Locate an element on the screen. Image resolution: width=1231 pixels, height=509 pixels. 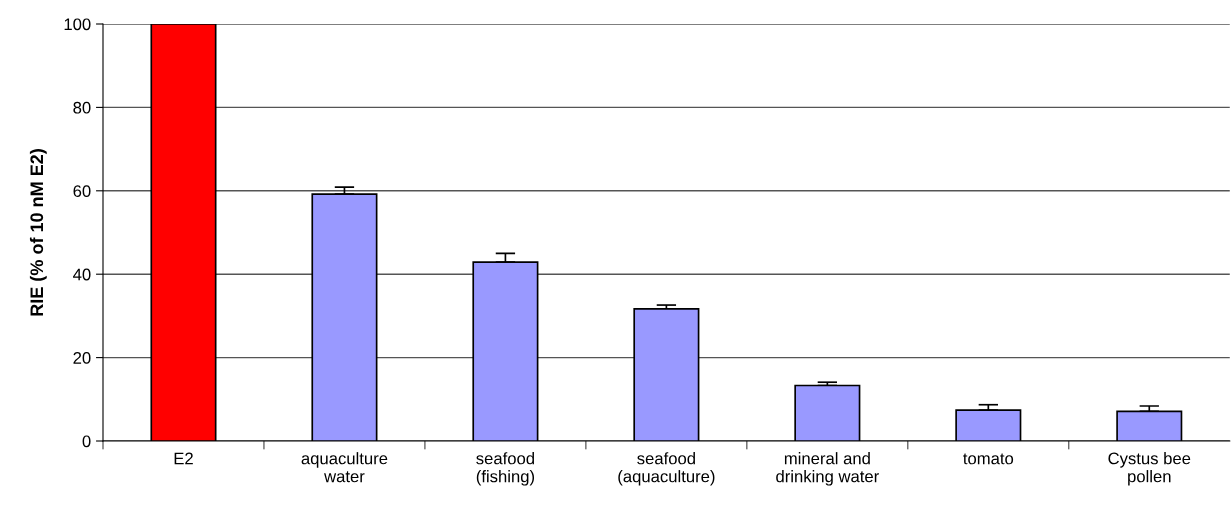
x-tick-label: seafood (aquaculture) is located at coordinates (666, 469).